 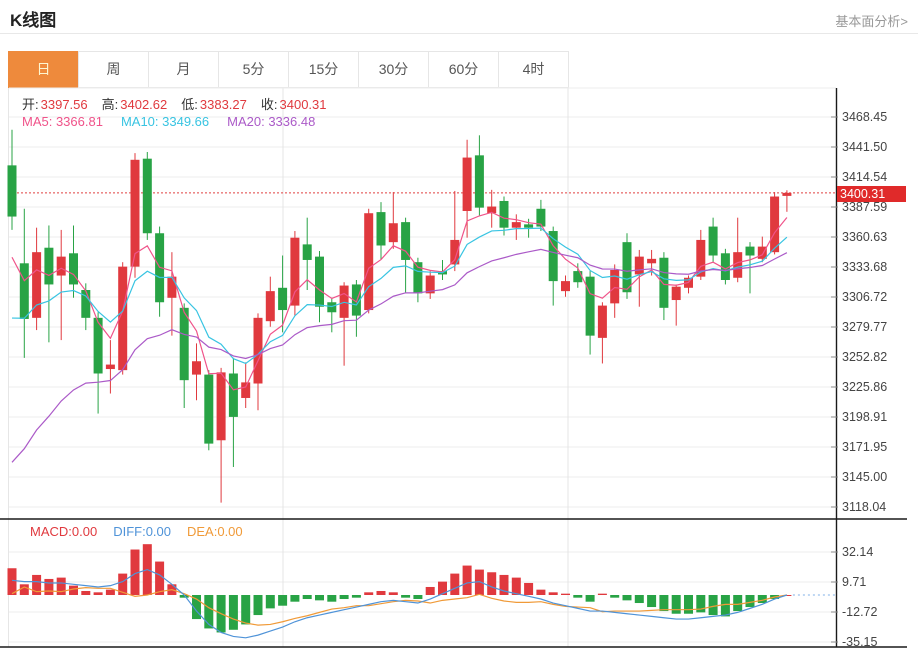 What do you see at coordinates (144, 104) in the screenshot?
I see `ohlc-value: 3402.62` at bounding box center [144, 104].